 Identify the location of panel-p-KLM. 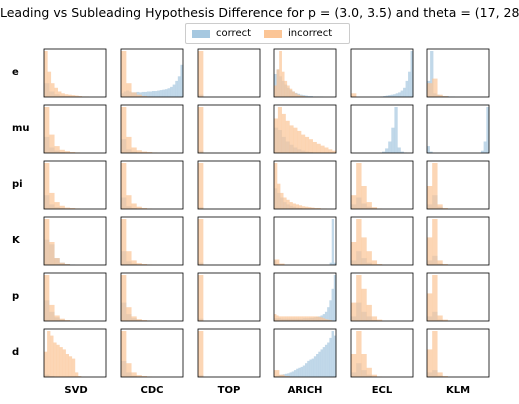
(458, 297).